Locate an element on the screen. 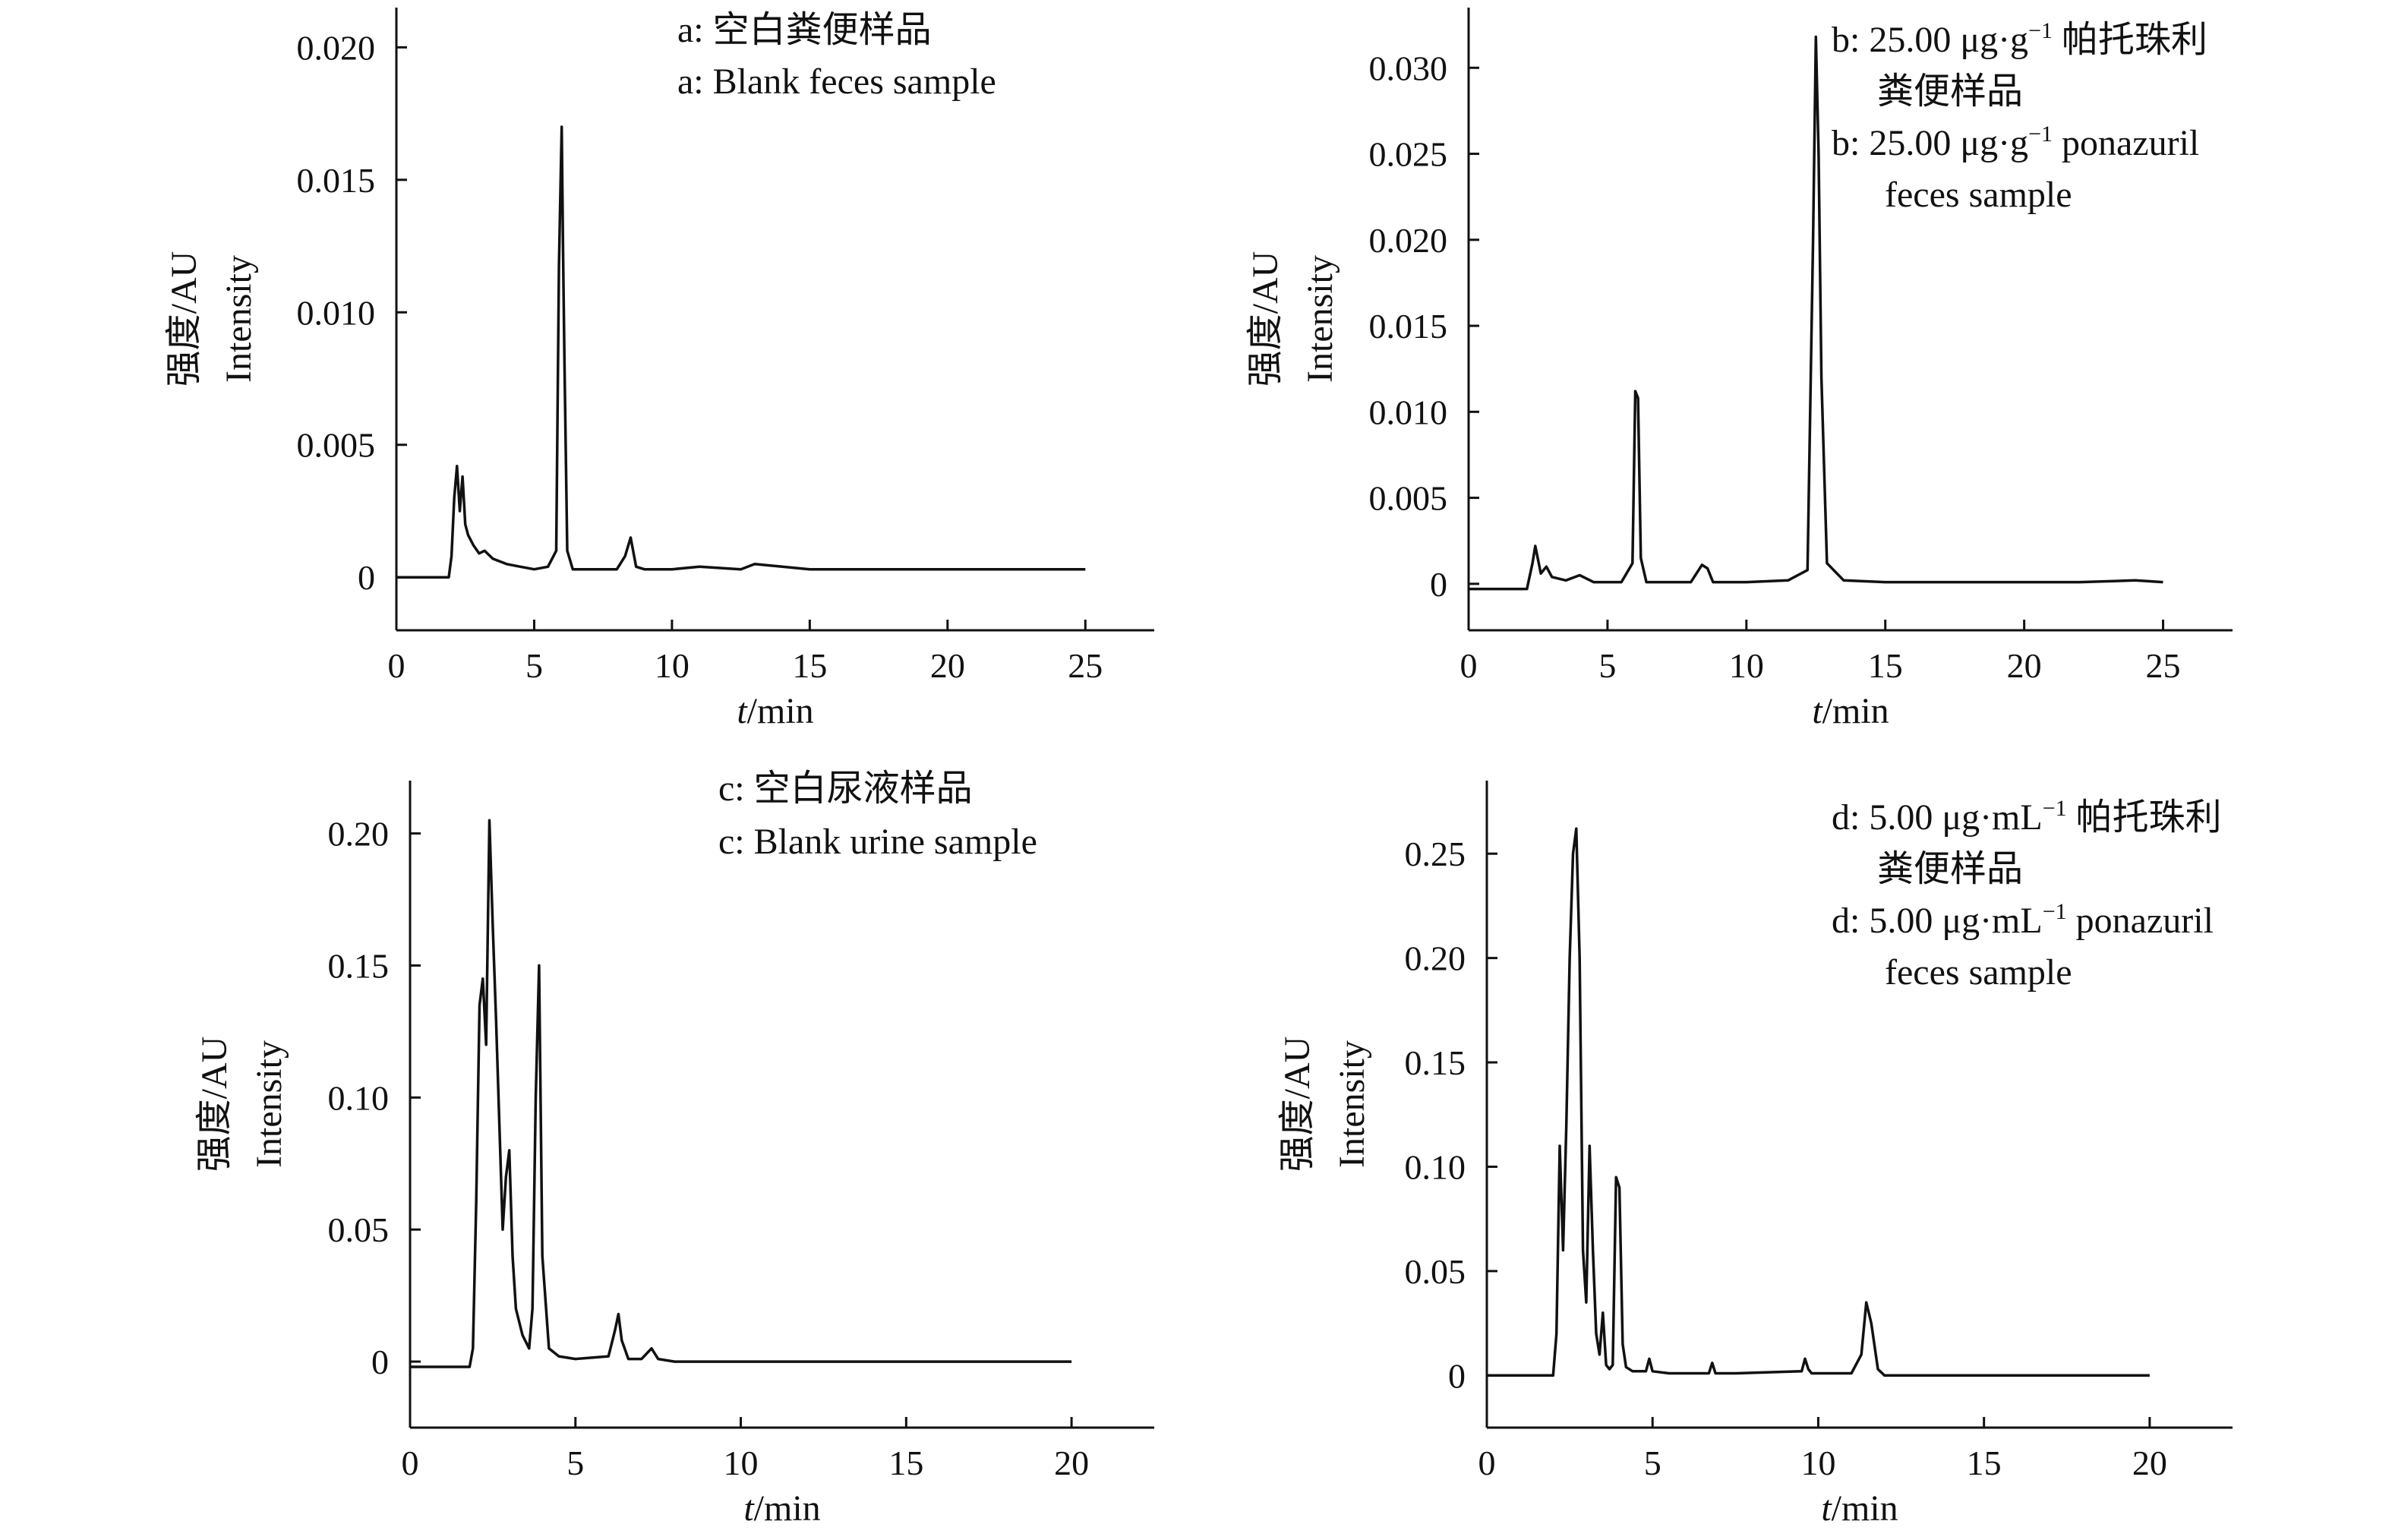  legend-entry: b: 25.00 μg·g−1 ponazuril is located at coordinates (2015, 142).